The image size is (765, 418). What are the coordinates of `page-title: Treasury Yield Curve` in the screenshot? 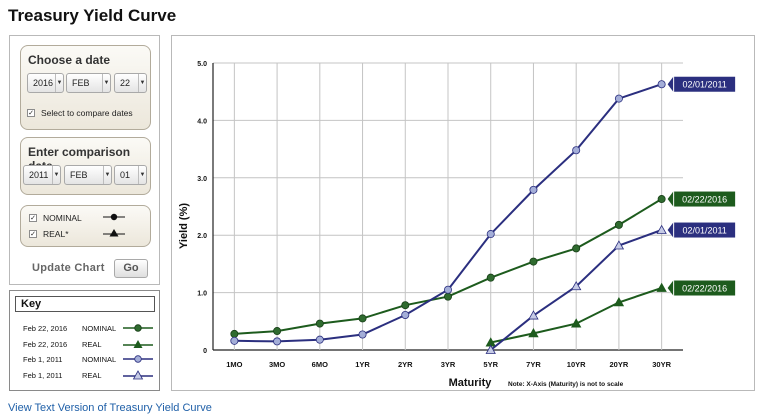 It's located at (92, 15).